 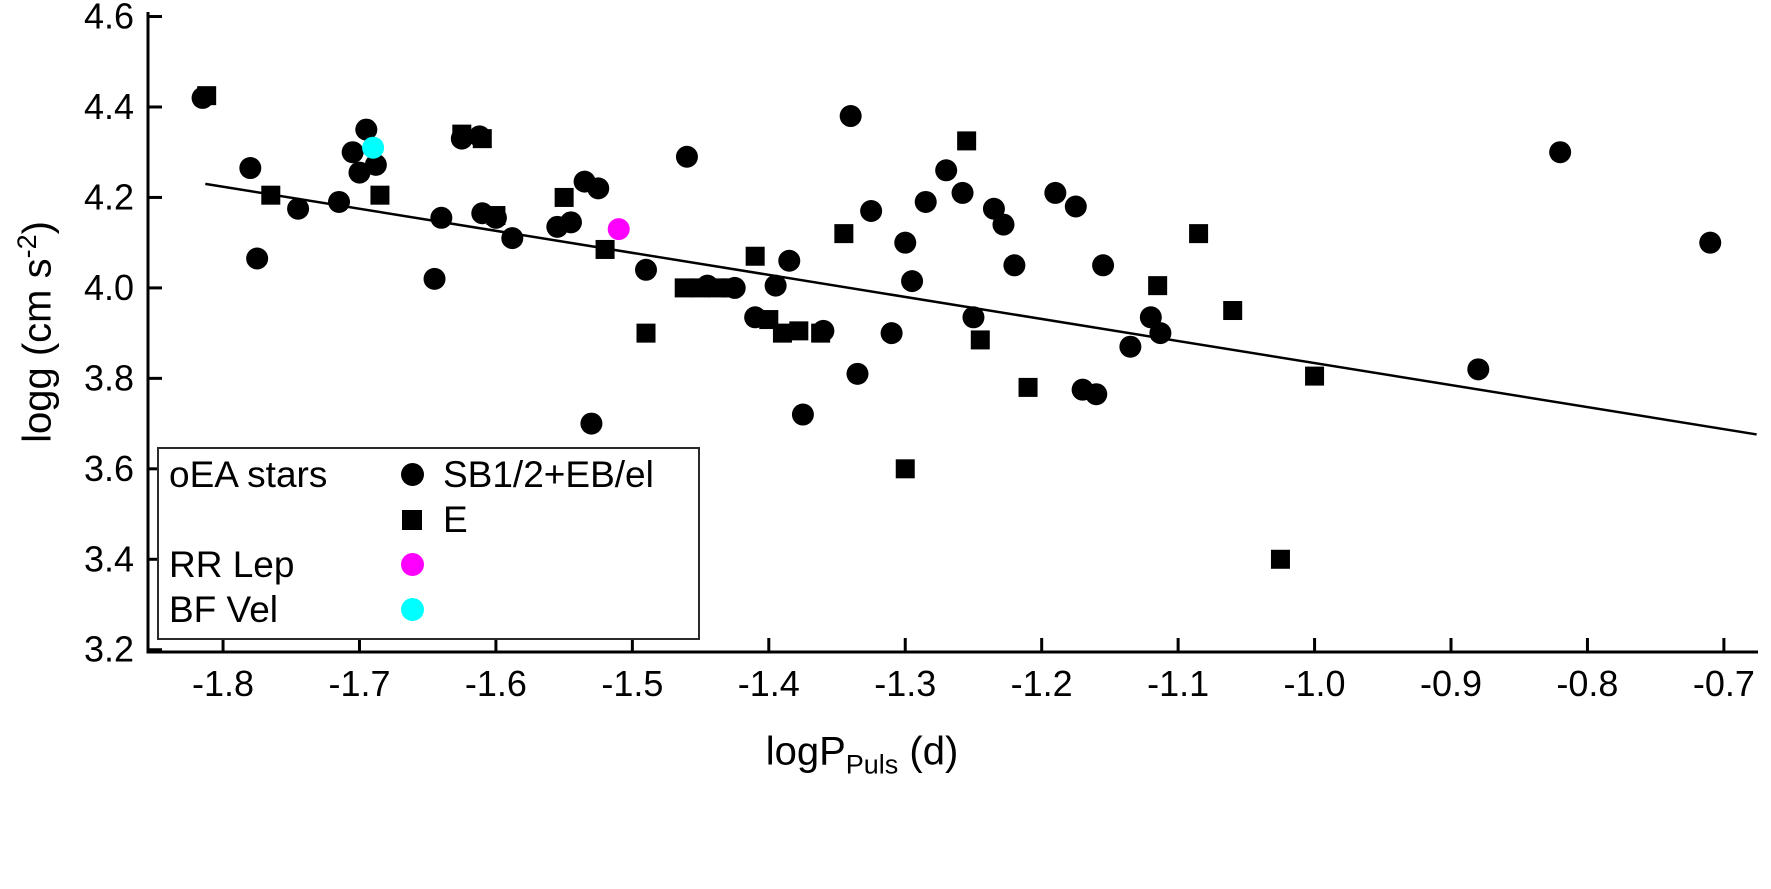 What do you see at coordinates (1587, 683) in the screenshot?
I see `x-tick-label: -0.8` at bounding box center [1587, 683].